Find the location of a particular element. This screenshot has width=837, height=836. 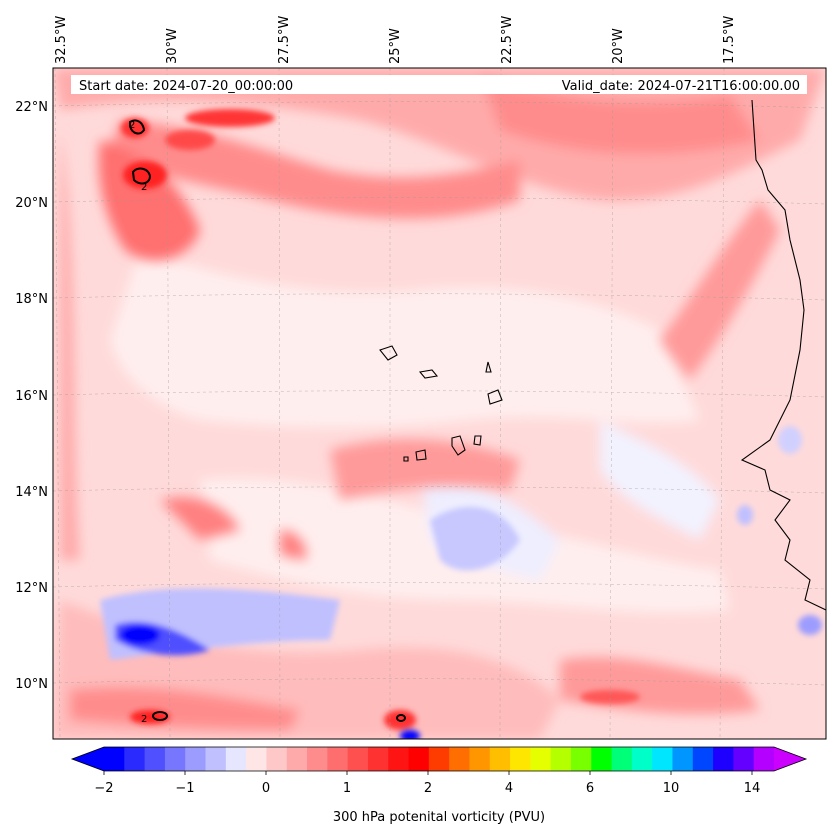

colorbar-segments is located at coordinates (439, 759).